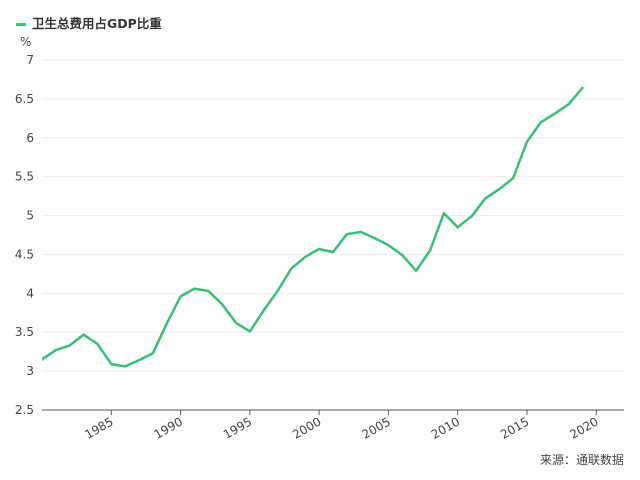 The height and width of the screenshot is (480, 640). Describe the element at coordinates (21, 24) in the screenshot. I see `legend-swatch` at that location.